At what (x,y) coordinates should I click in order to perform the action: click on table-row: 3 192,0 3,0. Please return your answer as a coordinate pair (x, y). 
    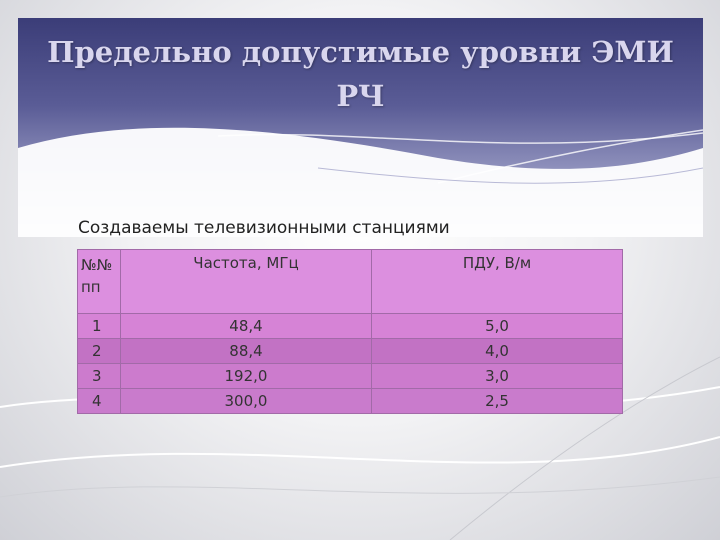
    Looking at the image, I should click on (350, 376).